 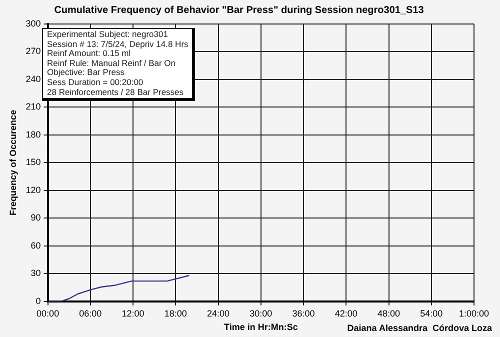 I want to click on annotation: Reinf Rule: Manual Reinf / Bar On, so click(x=112, y=63).